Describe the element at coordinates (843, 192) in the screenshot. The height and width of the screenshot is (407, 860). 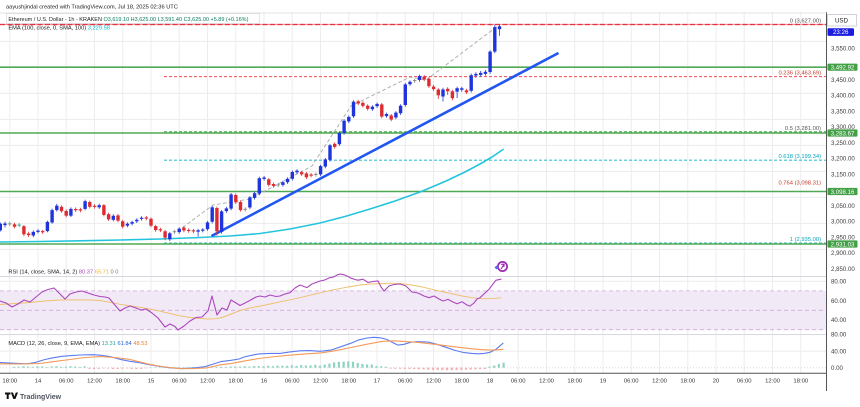
I see `svg-text: 3,098.16` at that location.